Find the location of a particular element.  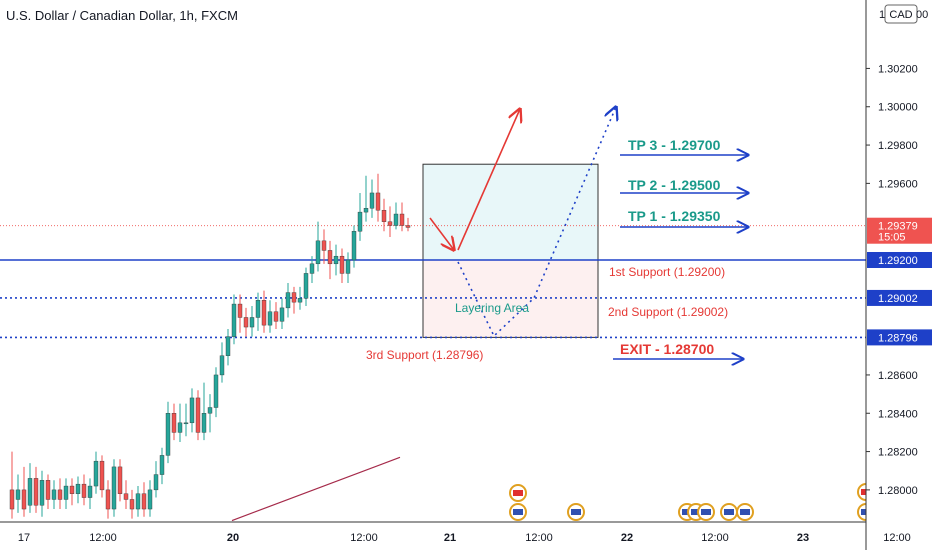

price-tick-label: 1.28400 is located at coordinates (898, 414).